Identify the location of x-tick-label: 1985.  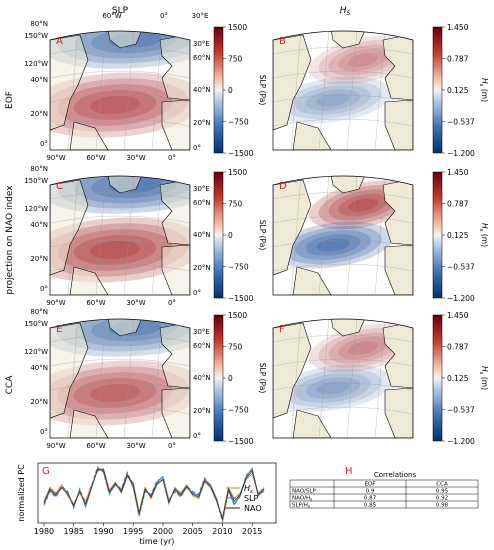
(74, 531).